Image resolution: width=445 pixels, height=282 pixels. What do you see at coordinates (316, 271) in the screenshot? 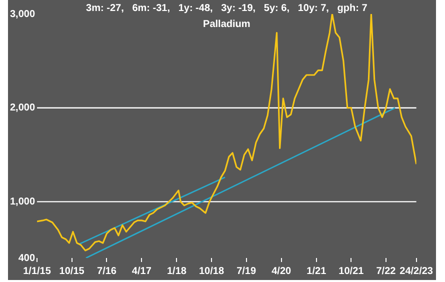
I see `x-tick-label: 1/21` at bounding box center [316, 271].